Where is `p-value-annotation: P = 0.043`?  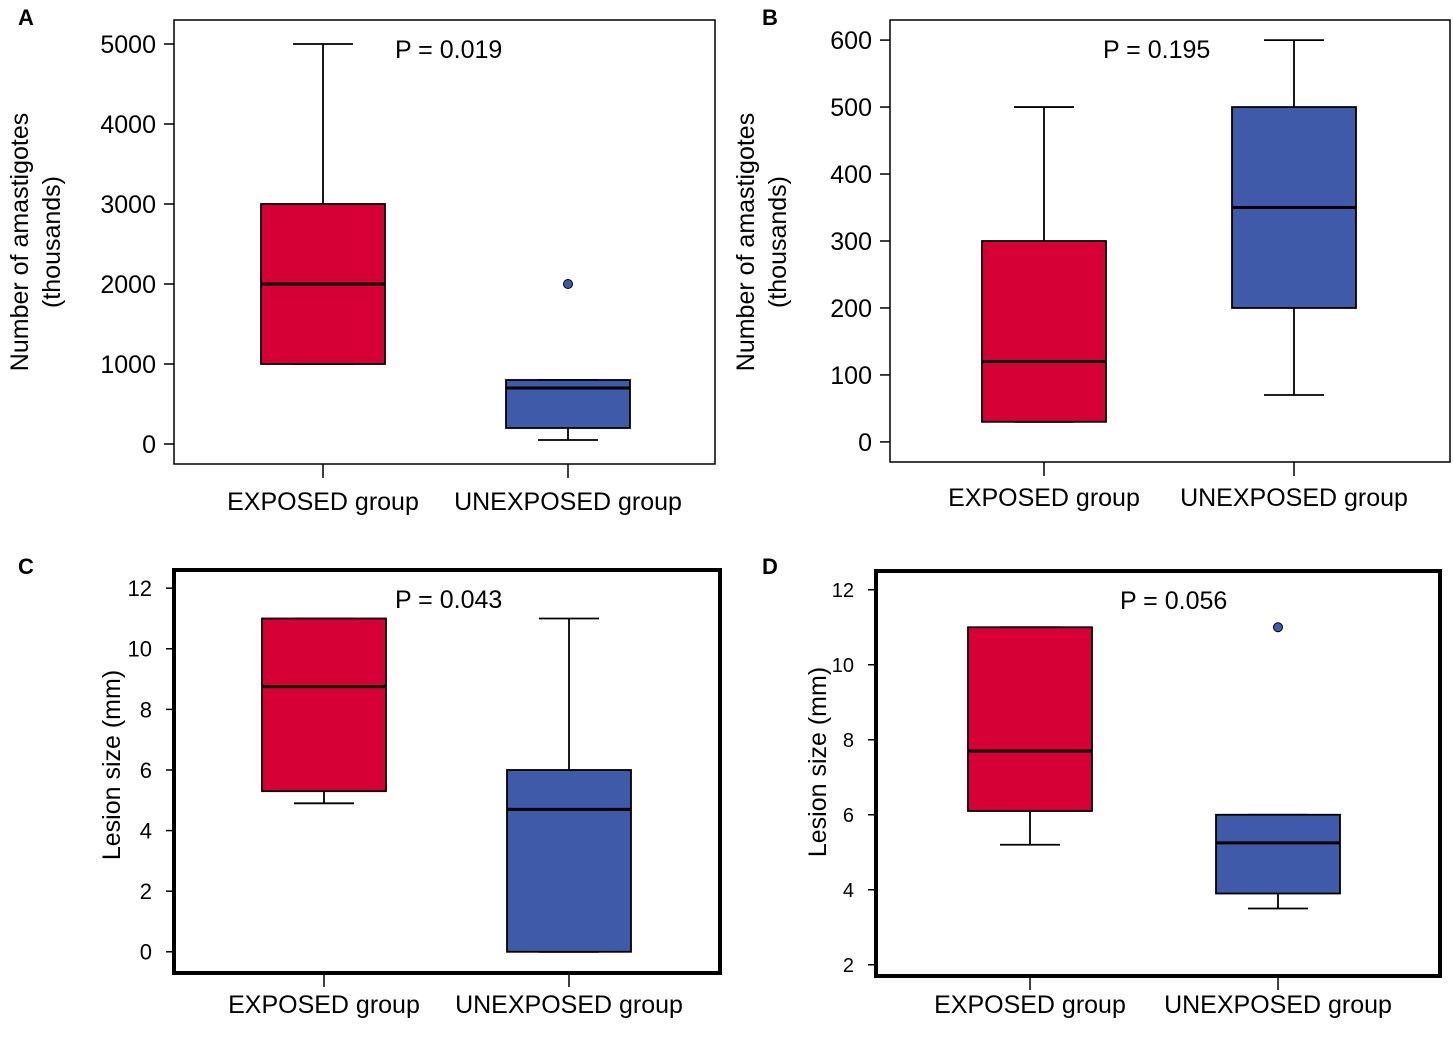
p-value-annotation: P = 0.043 is located at coordinates (448, 600).